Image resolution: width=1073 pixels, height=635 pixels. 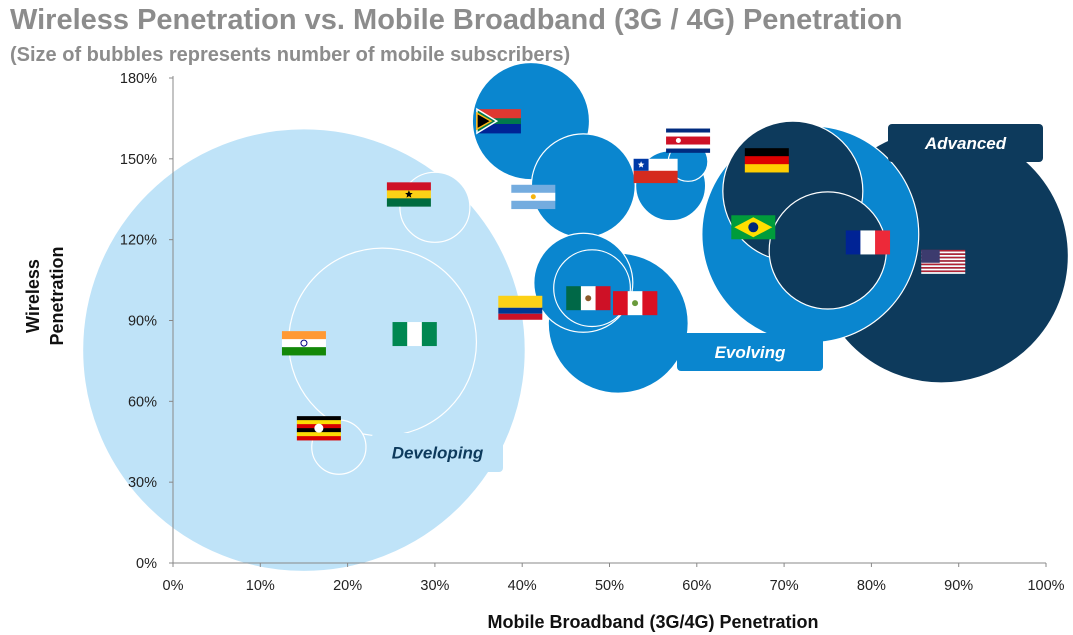 What do you see at coordinates (520, 307) in the screenshot?
I see `colombia-flag-icon` at bounding box center [520, 307].